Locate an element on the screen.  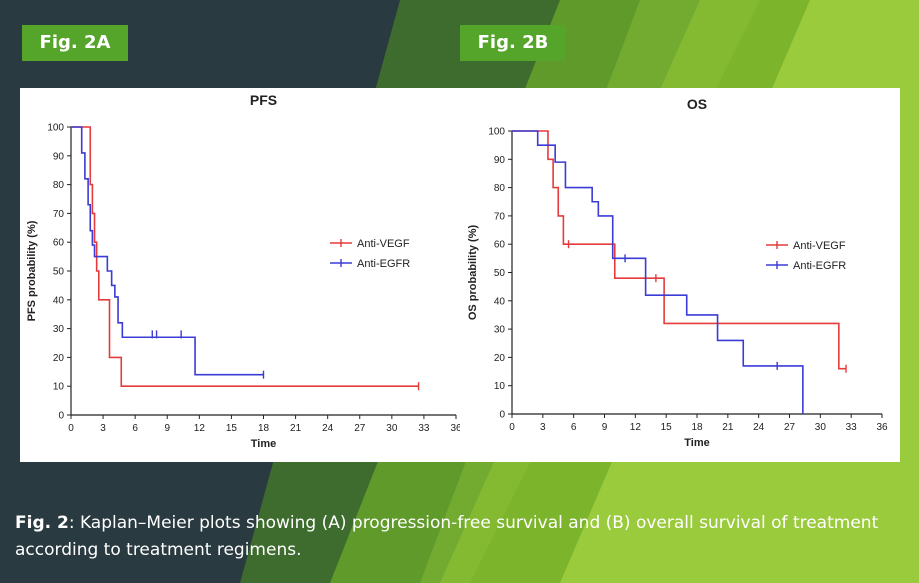
chart-title: OS is located at coordinates (697, 104).